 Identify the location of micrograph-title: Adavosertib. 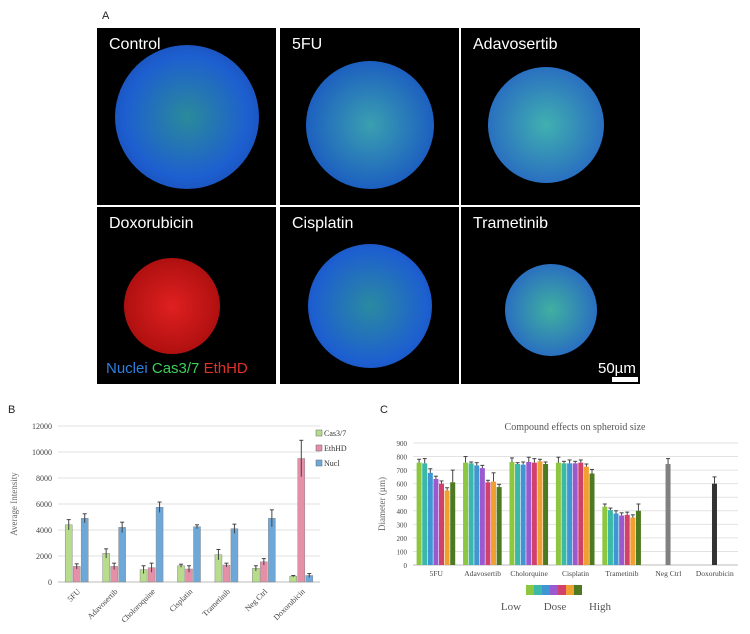
(515, 44).